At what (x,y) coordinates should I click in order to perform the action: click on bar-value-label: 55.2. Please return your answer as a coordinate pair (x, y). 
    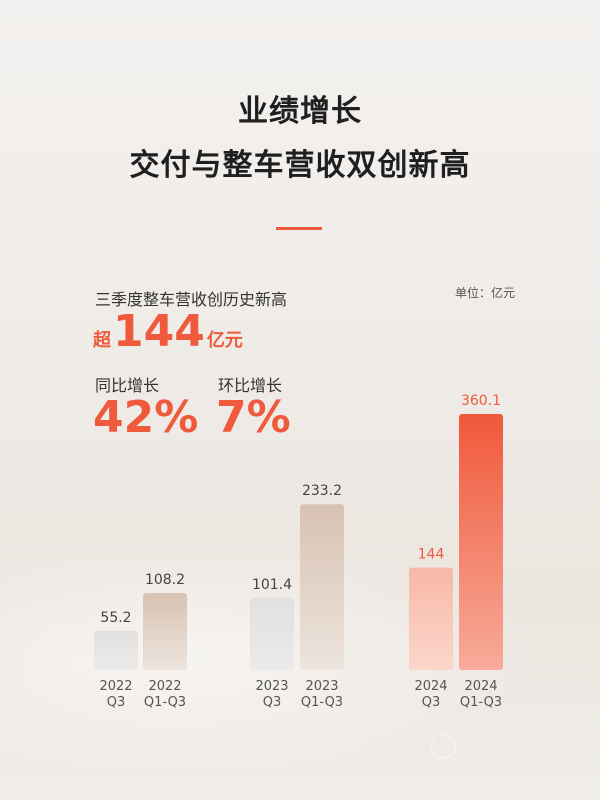
    Looking at the image, I should click on (115, 618).